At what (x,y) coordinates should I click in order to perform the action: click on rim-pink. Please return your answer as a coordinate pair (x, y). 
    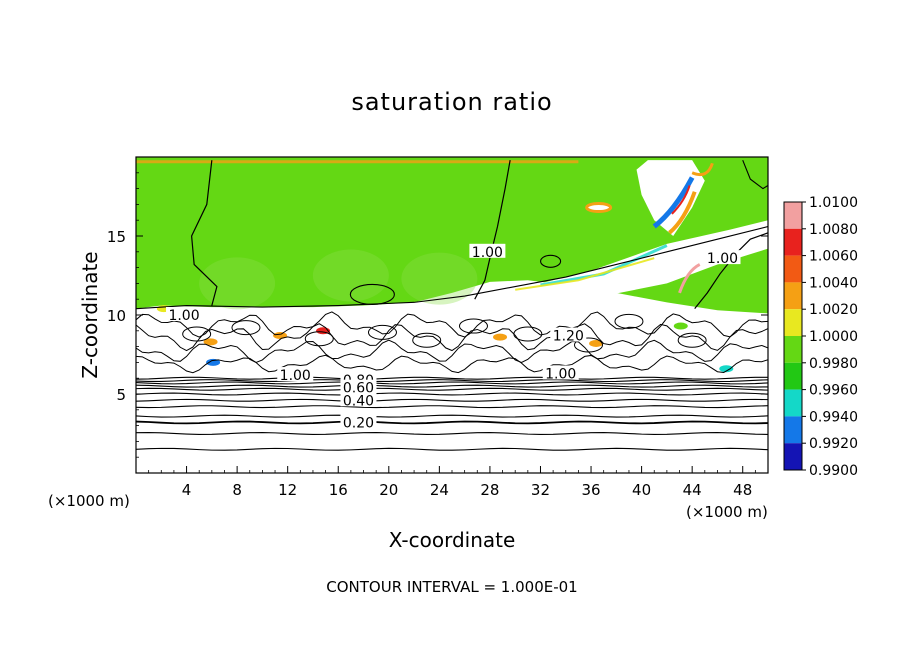
    Looking at the image, I should click on (689, 278).